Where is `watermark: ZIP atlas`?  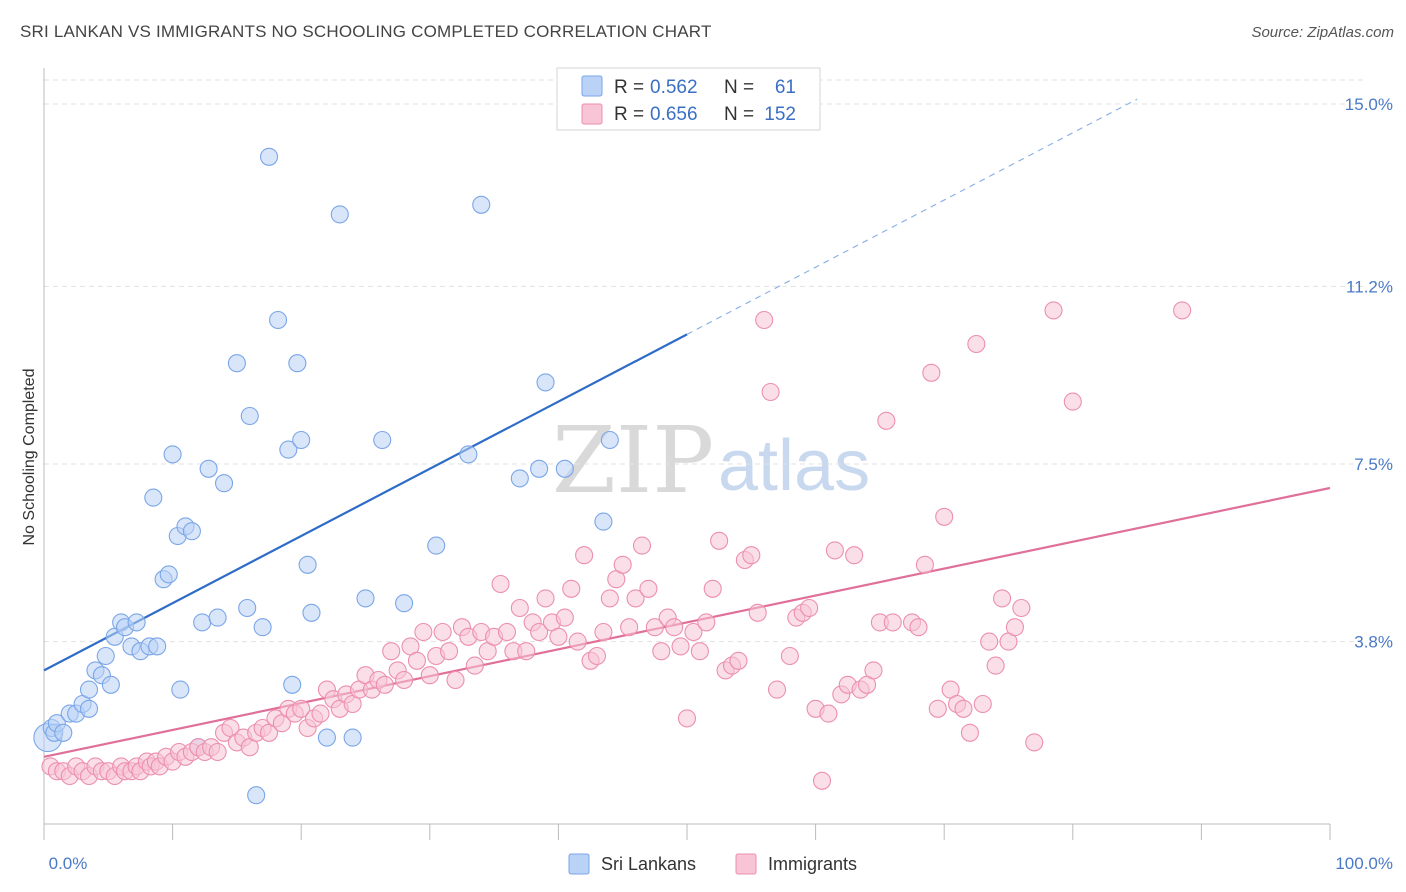
watermark: ZIP atlas is located at coordinates (711, 460).